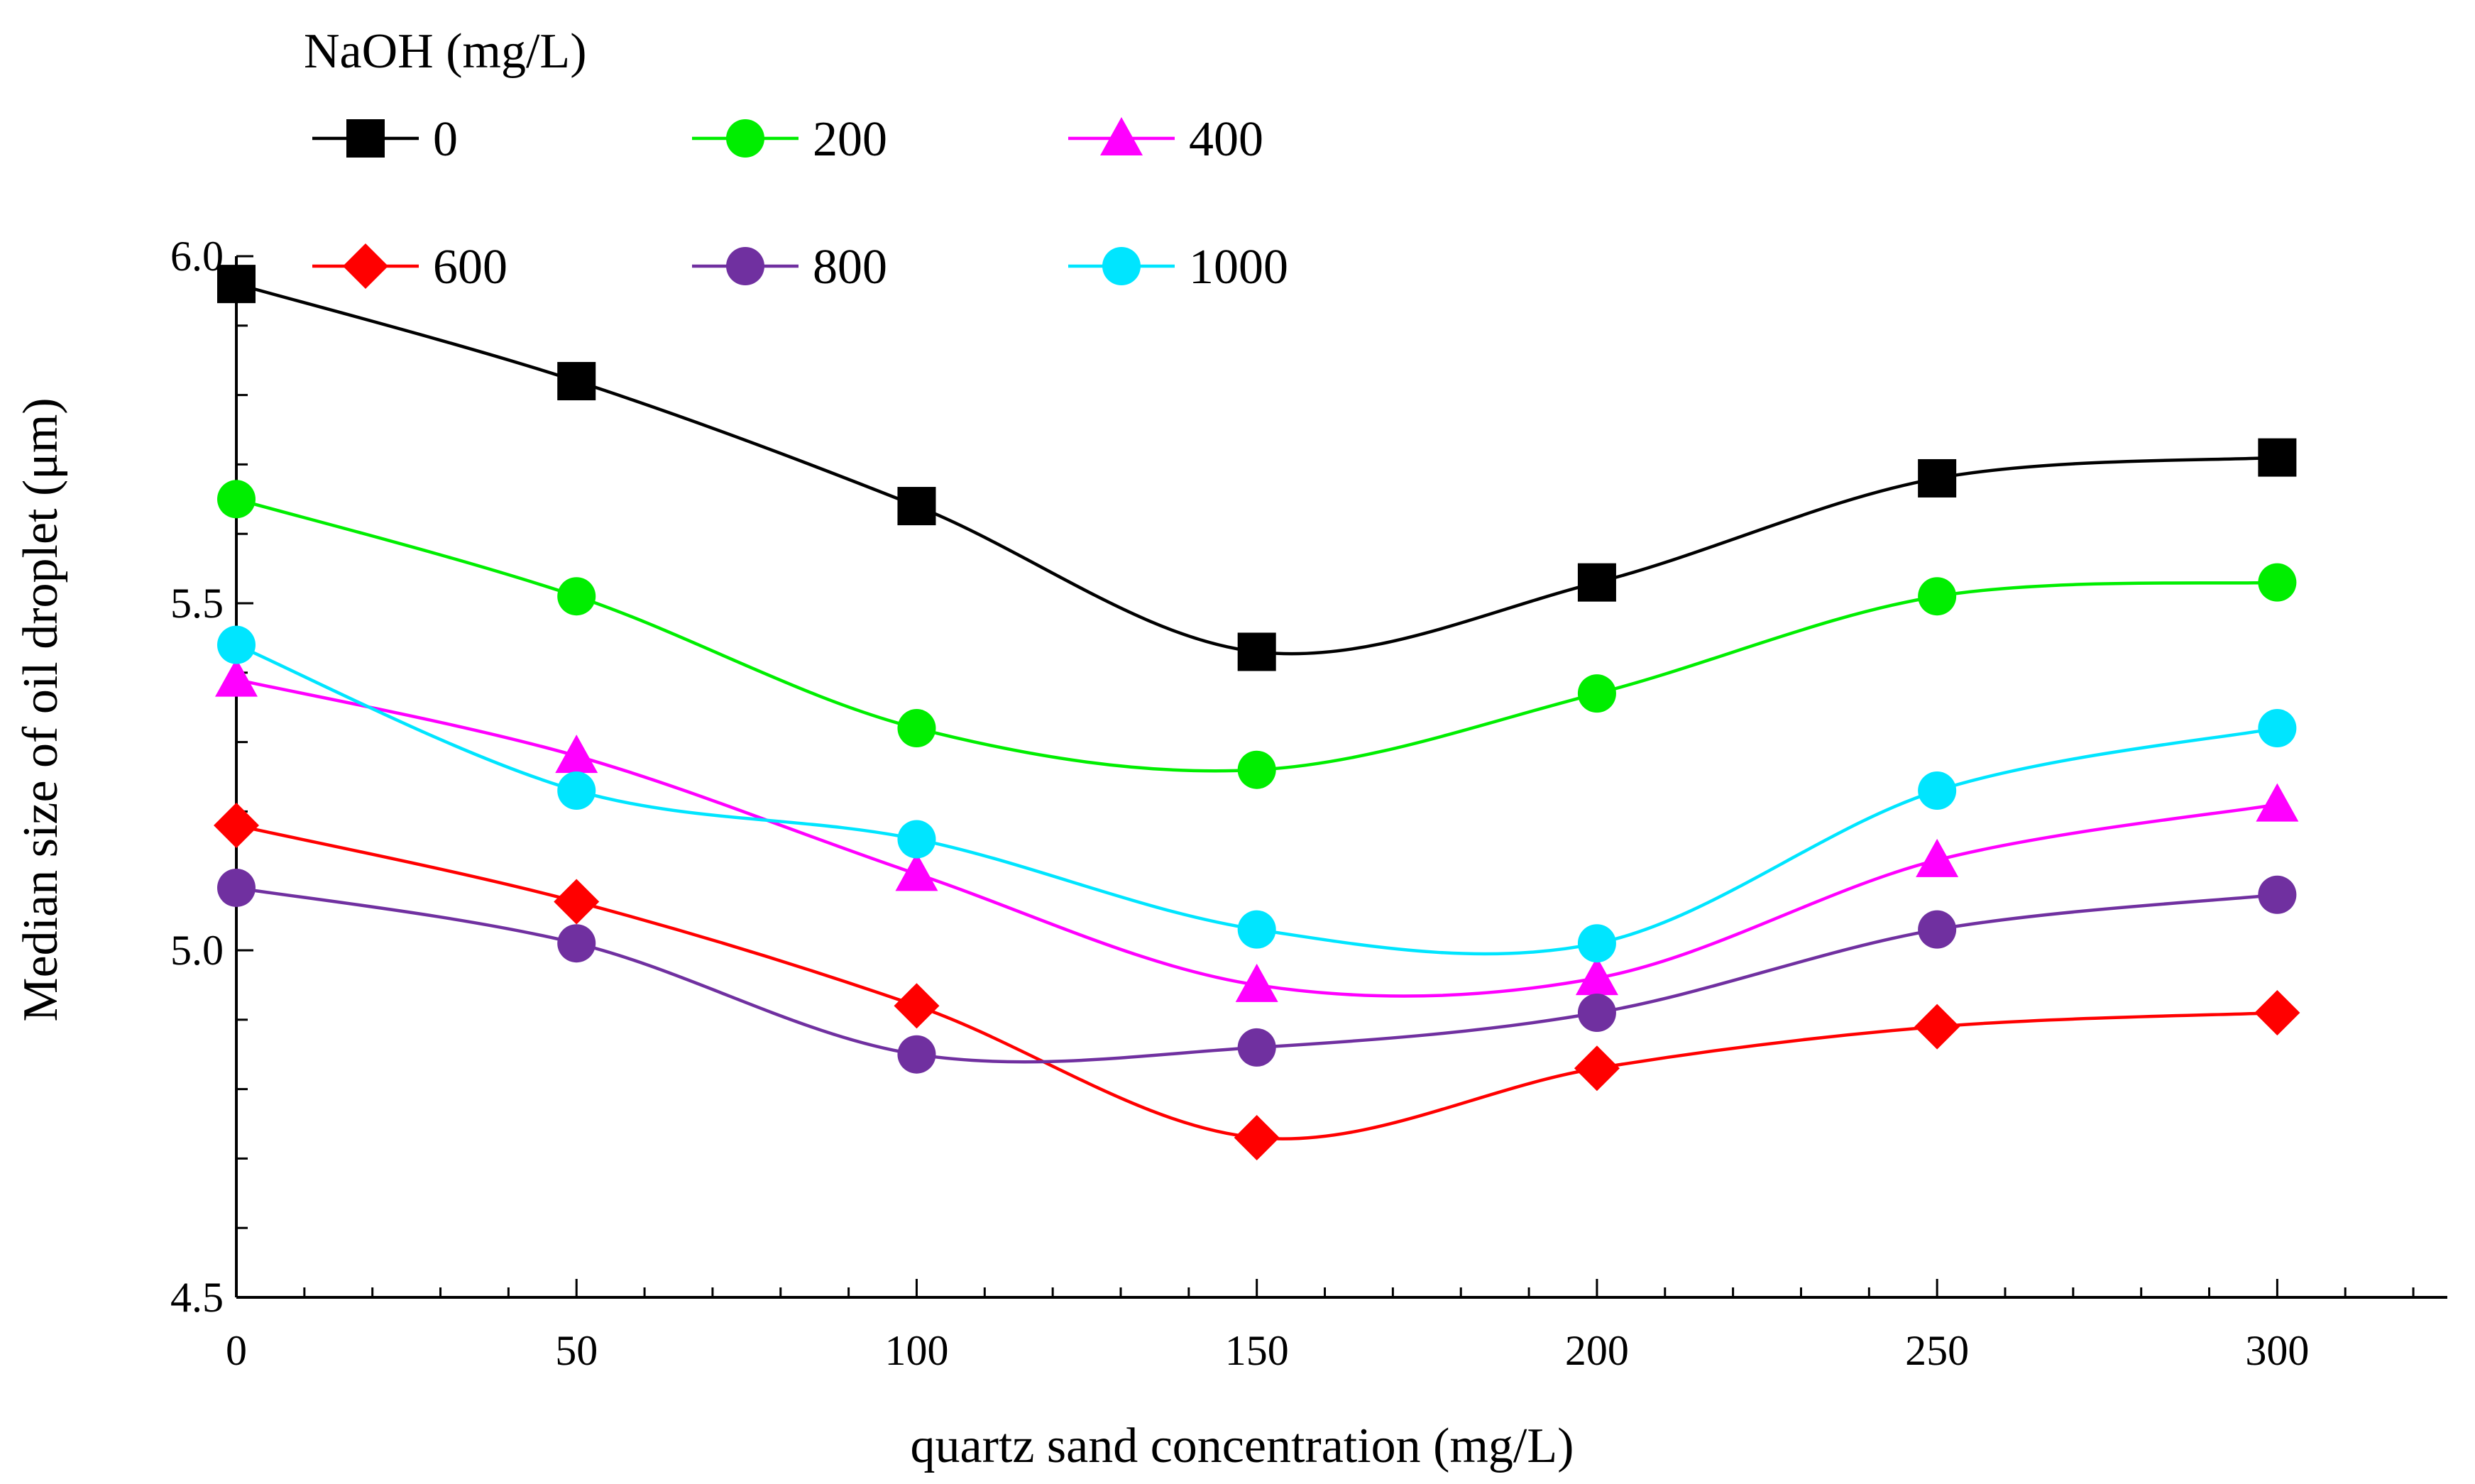  What do you see at coordinates (236, 1350) in the screenshot?
I see `x-tick-label: 0` at bounding box center [236, 1350].